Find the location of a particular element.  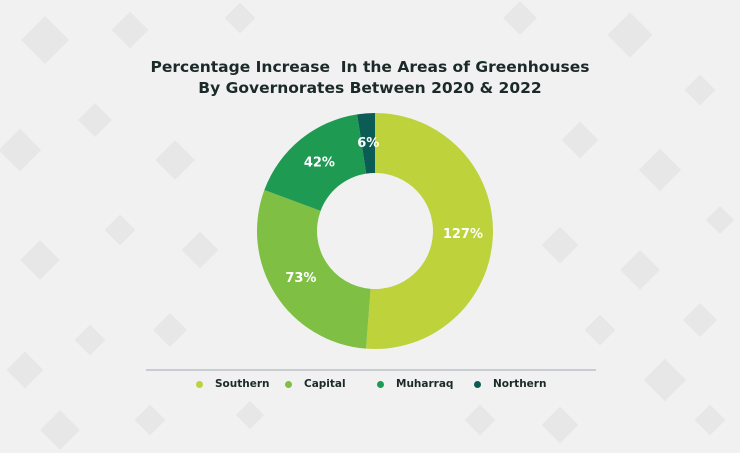

legend-label-southern: Southern is located at coordinates (242, 384).